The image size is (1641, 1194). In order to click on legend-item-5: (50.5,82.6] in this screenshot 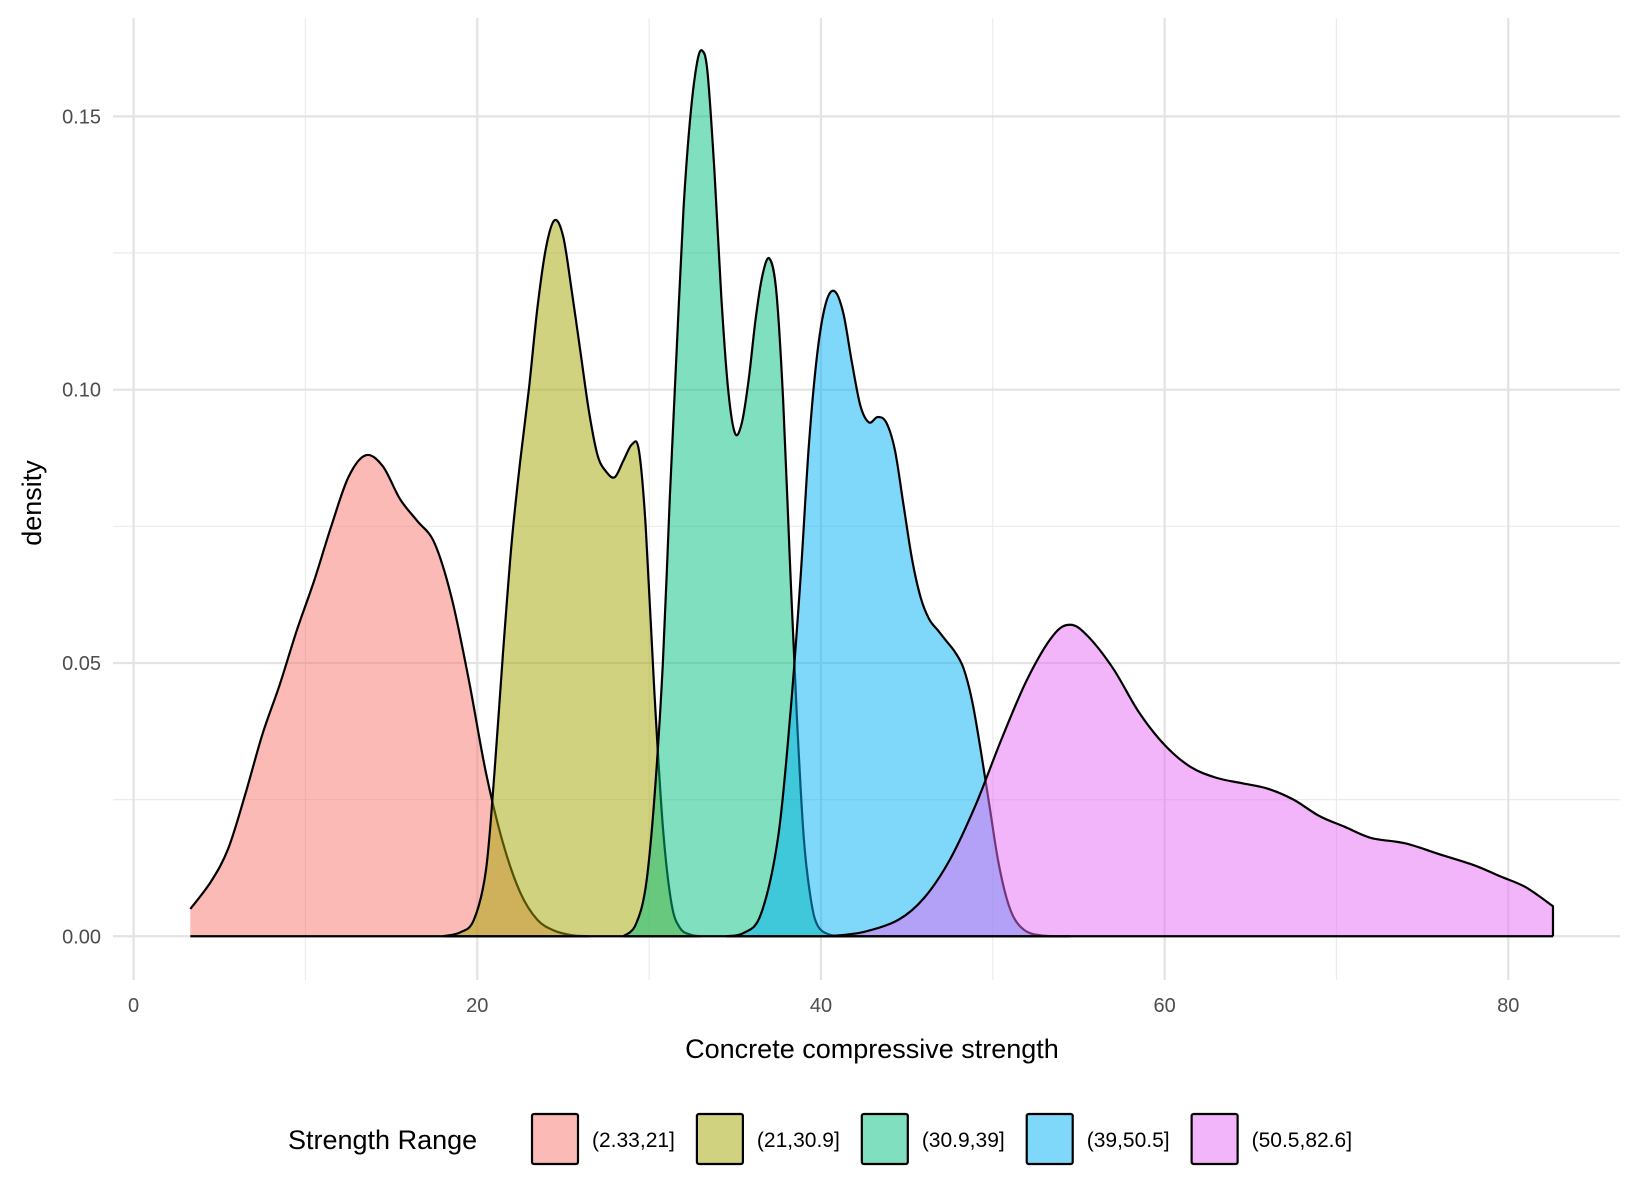, I will do `click(1271, 1139)`.